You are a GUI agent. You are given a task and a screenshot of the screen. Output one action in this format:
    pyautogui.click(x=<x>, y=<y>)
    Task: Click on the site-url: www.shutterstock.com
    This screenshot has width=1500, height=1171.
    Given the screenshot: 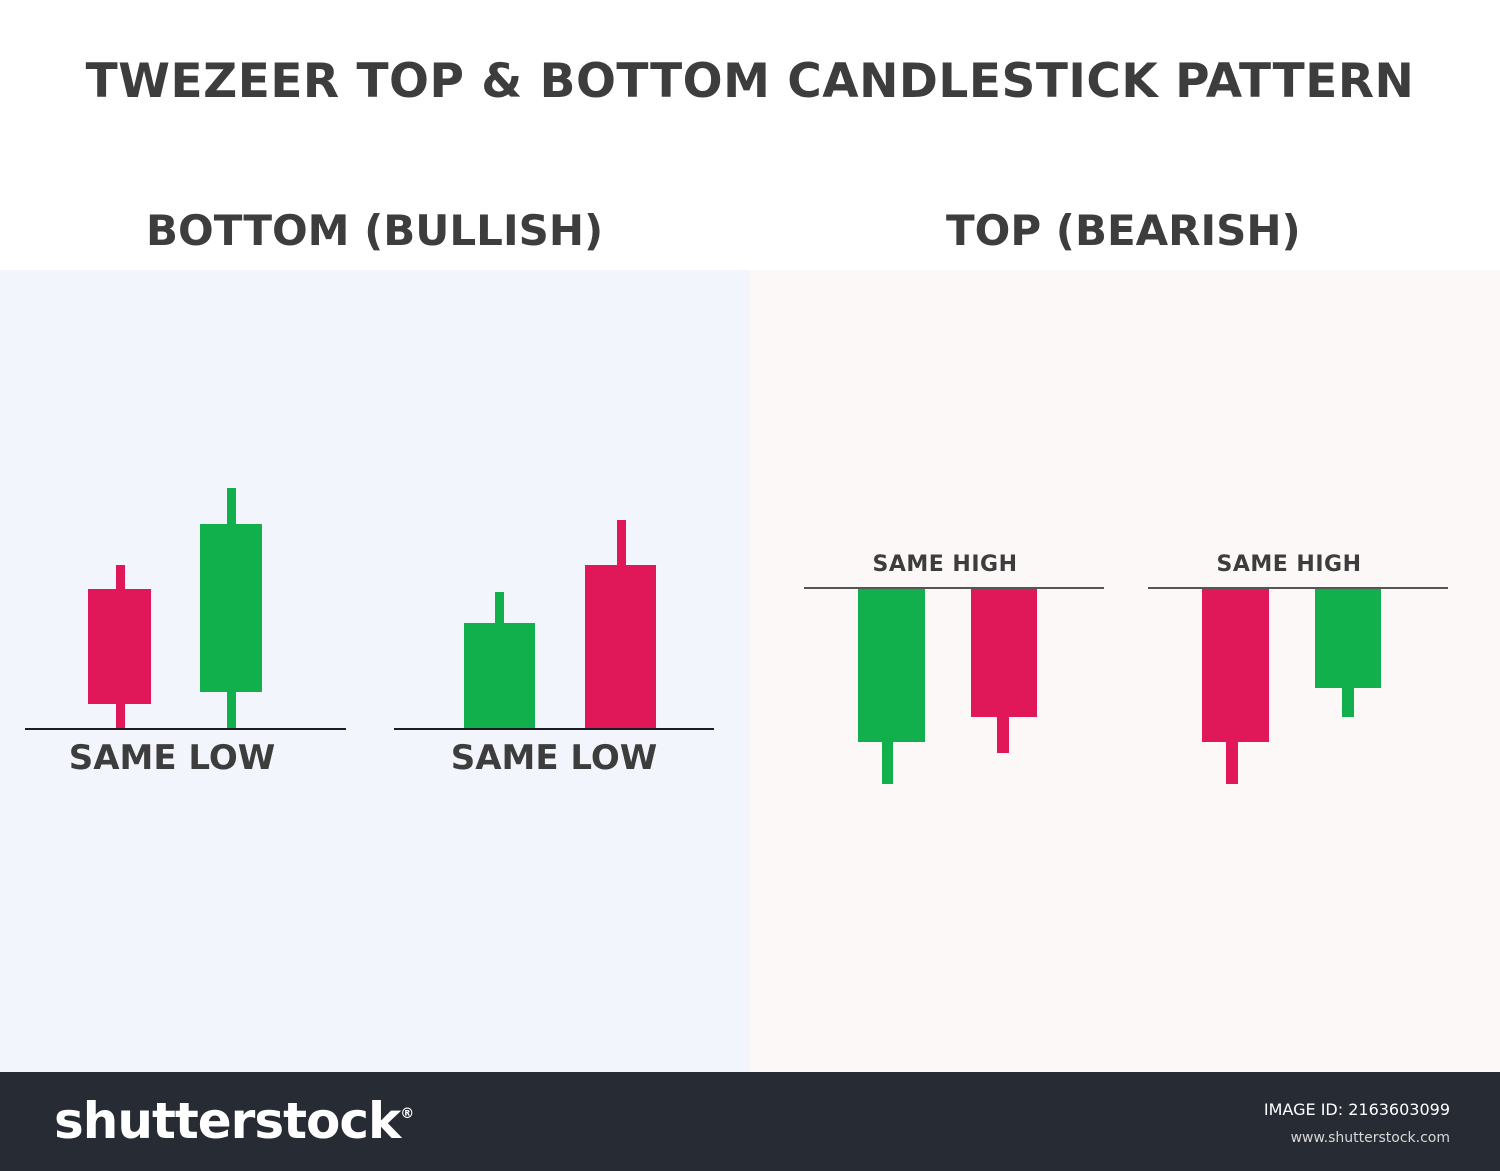 What is the action you would take?
    pyautogui.click(x=1370, y=1138)
    